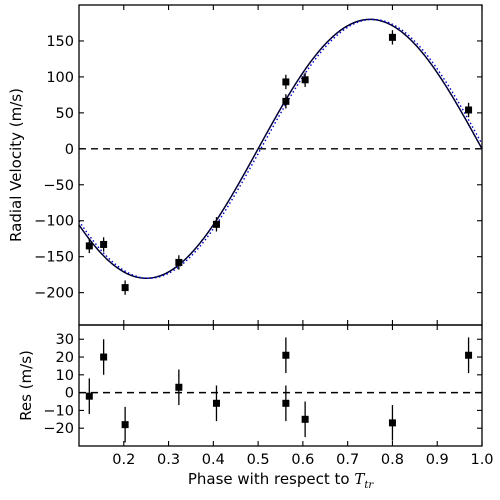  What do you see at coordinates (58, 429) in the screenshot?
I see `residual-y-tick-label: −20` at bounding box center [58, 429].